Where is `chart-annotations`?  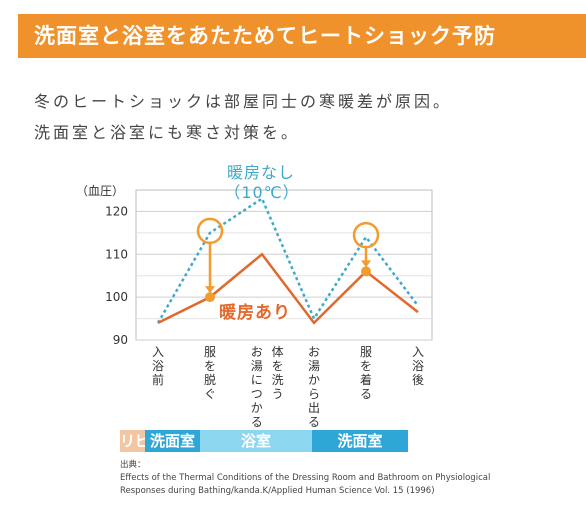 chart-annotations is located at coordinates (288, 260).